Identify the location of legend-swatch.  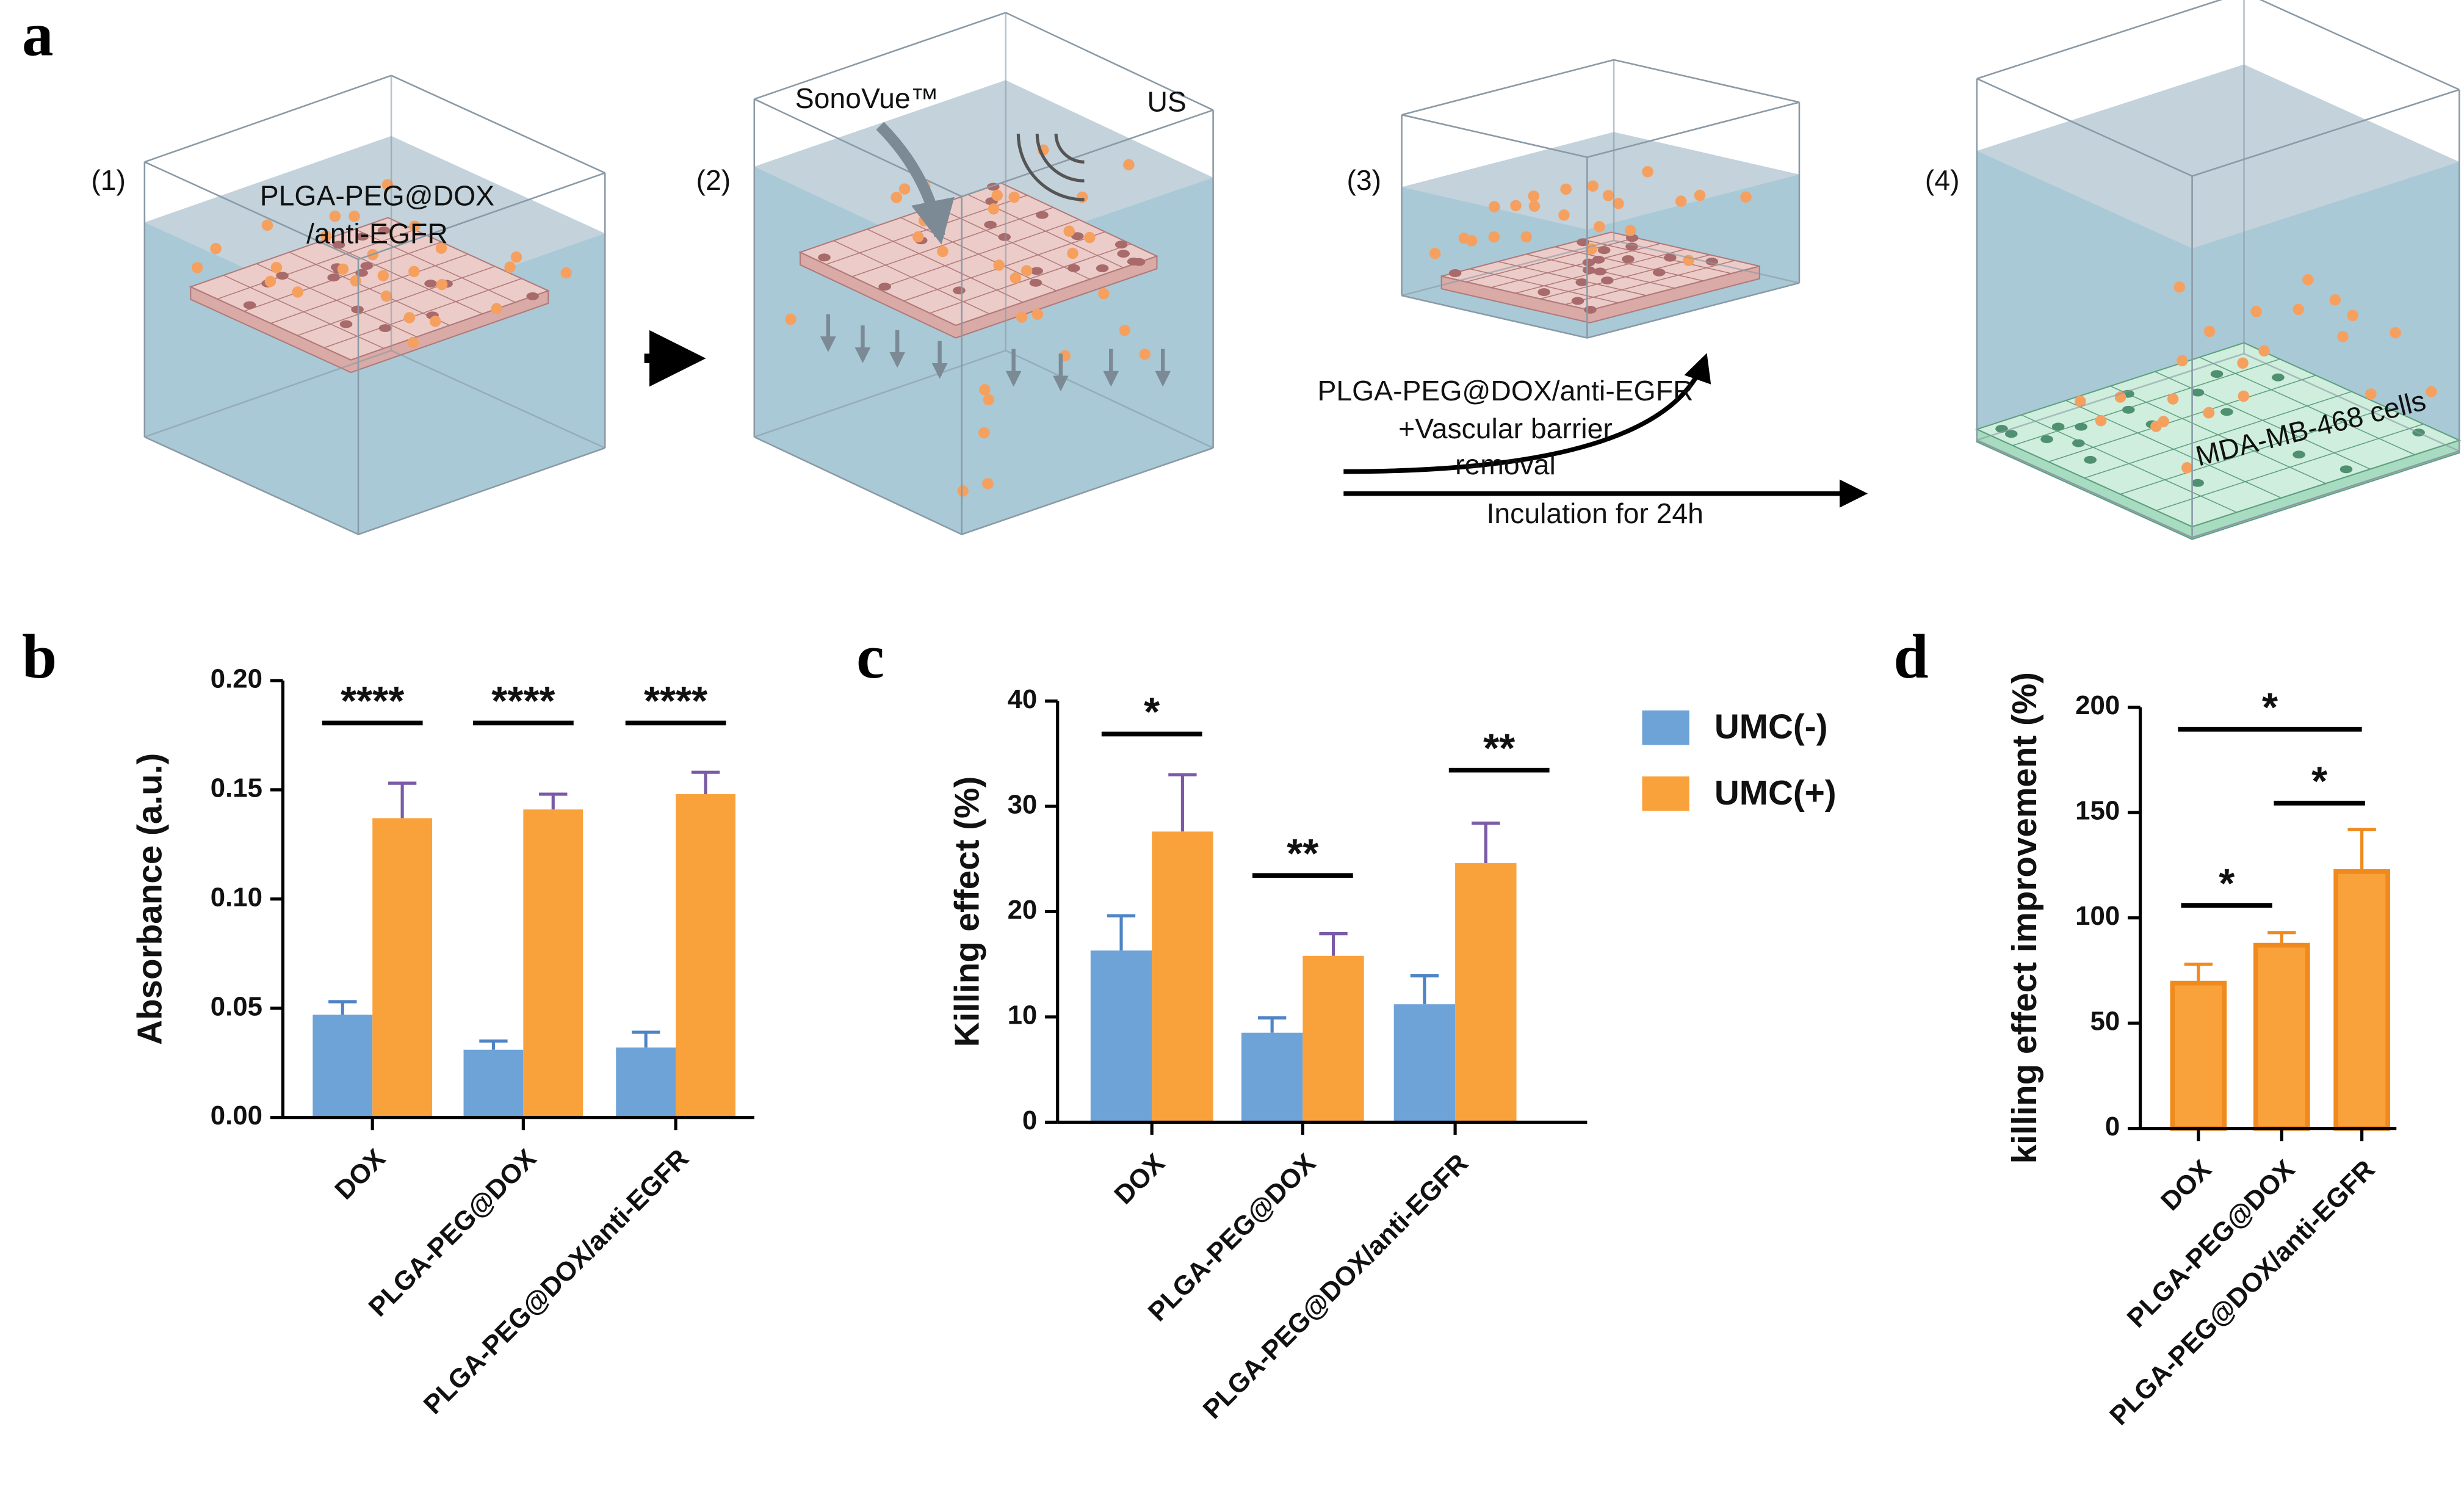
(1666, 793).